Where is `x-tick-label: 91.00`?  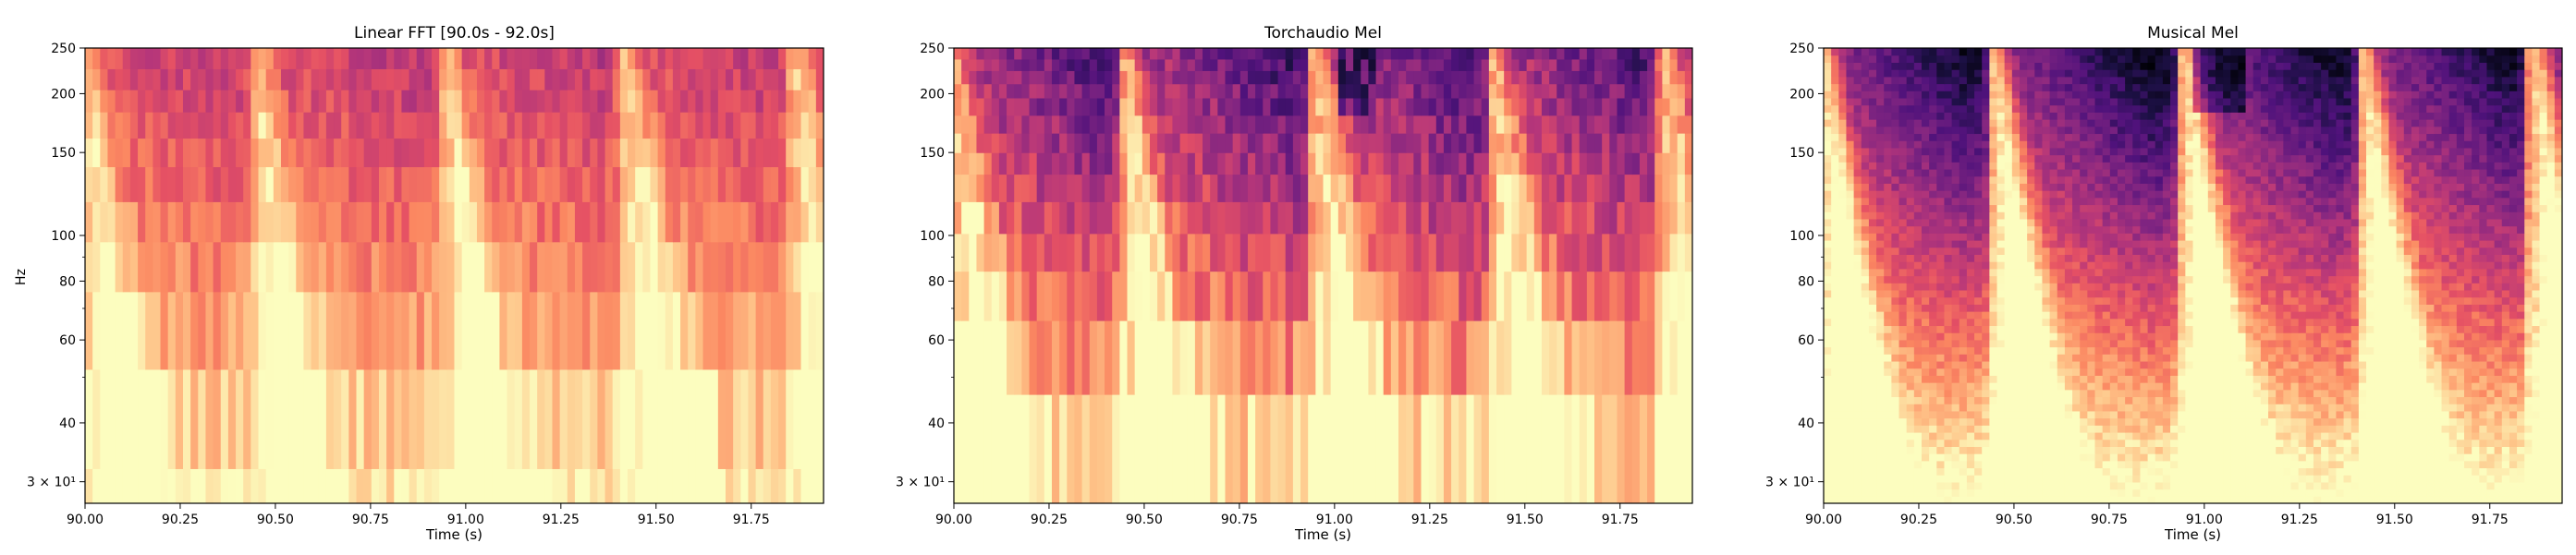
x-tick-label: 91.00 is located at coordinates (1334, 520).